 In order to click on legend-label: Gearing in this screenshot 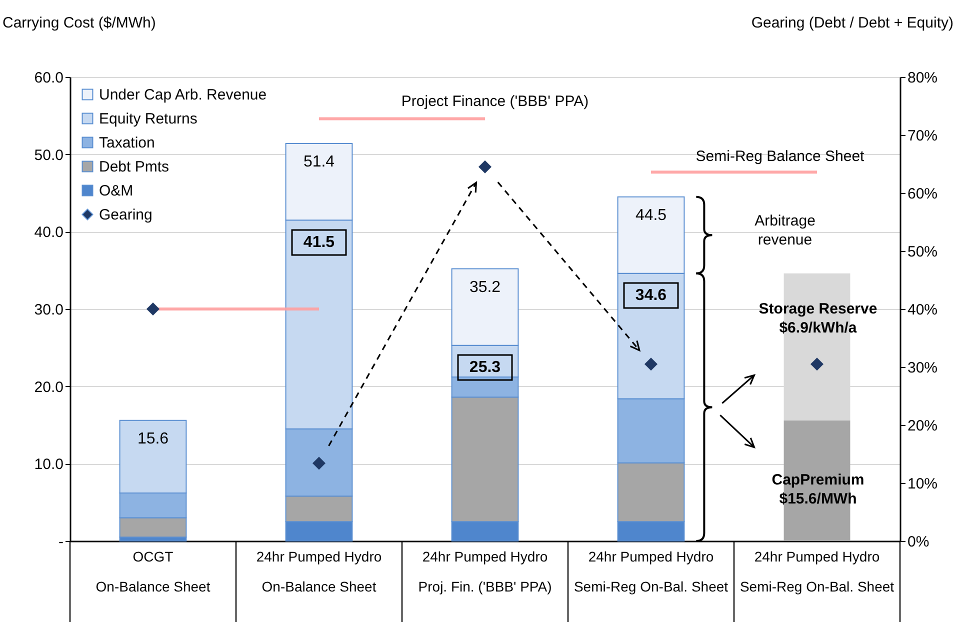, I will do `click(125, 215)`.